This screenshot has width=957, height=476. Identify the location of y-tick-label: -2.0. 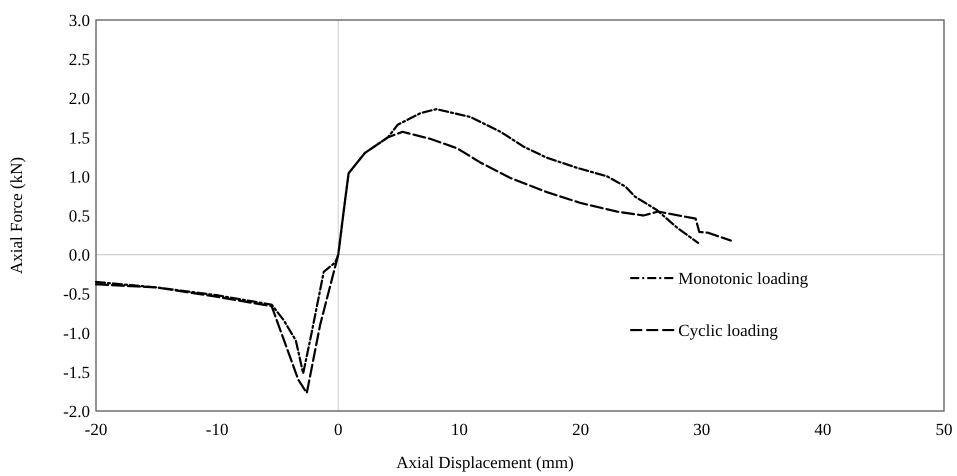
(76, 411).